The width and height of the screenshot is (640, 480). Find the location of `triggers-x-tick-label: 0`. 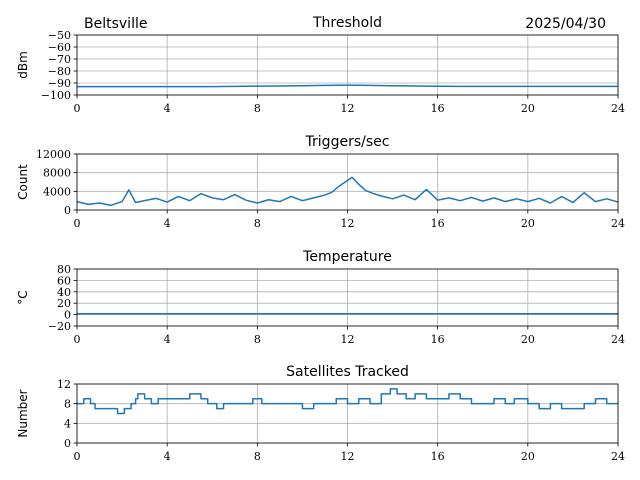

triggers-x-tick-label: 0 is located at coordinates (77, 223).